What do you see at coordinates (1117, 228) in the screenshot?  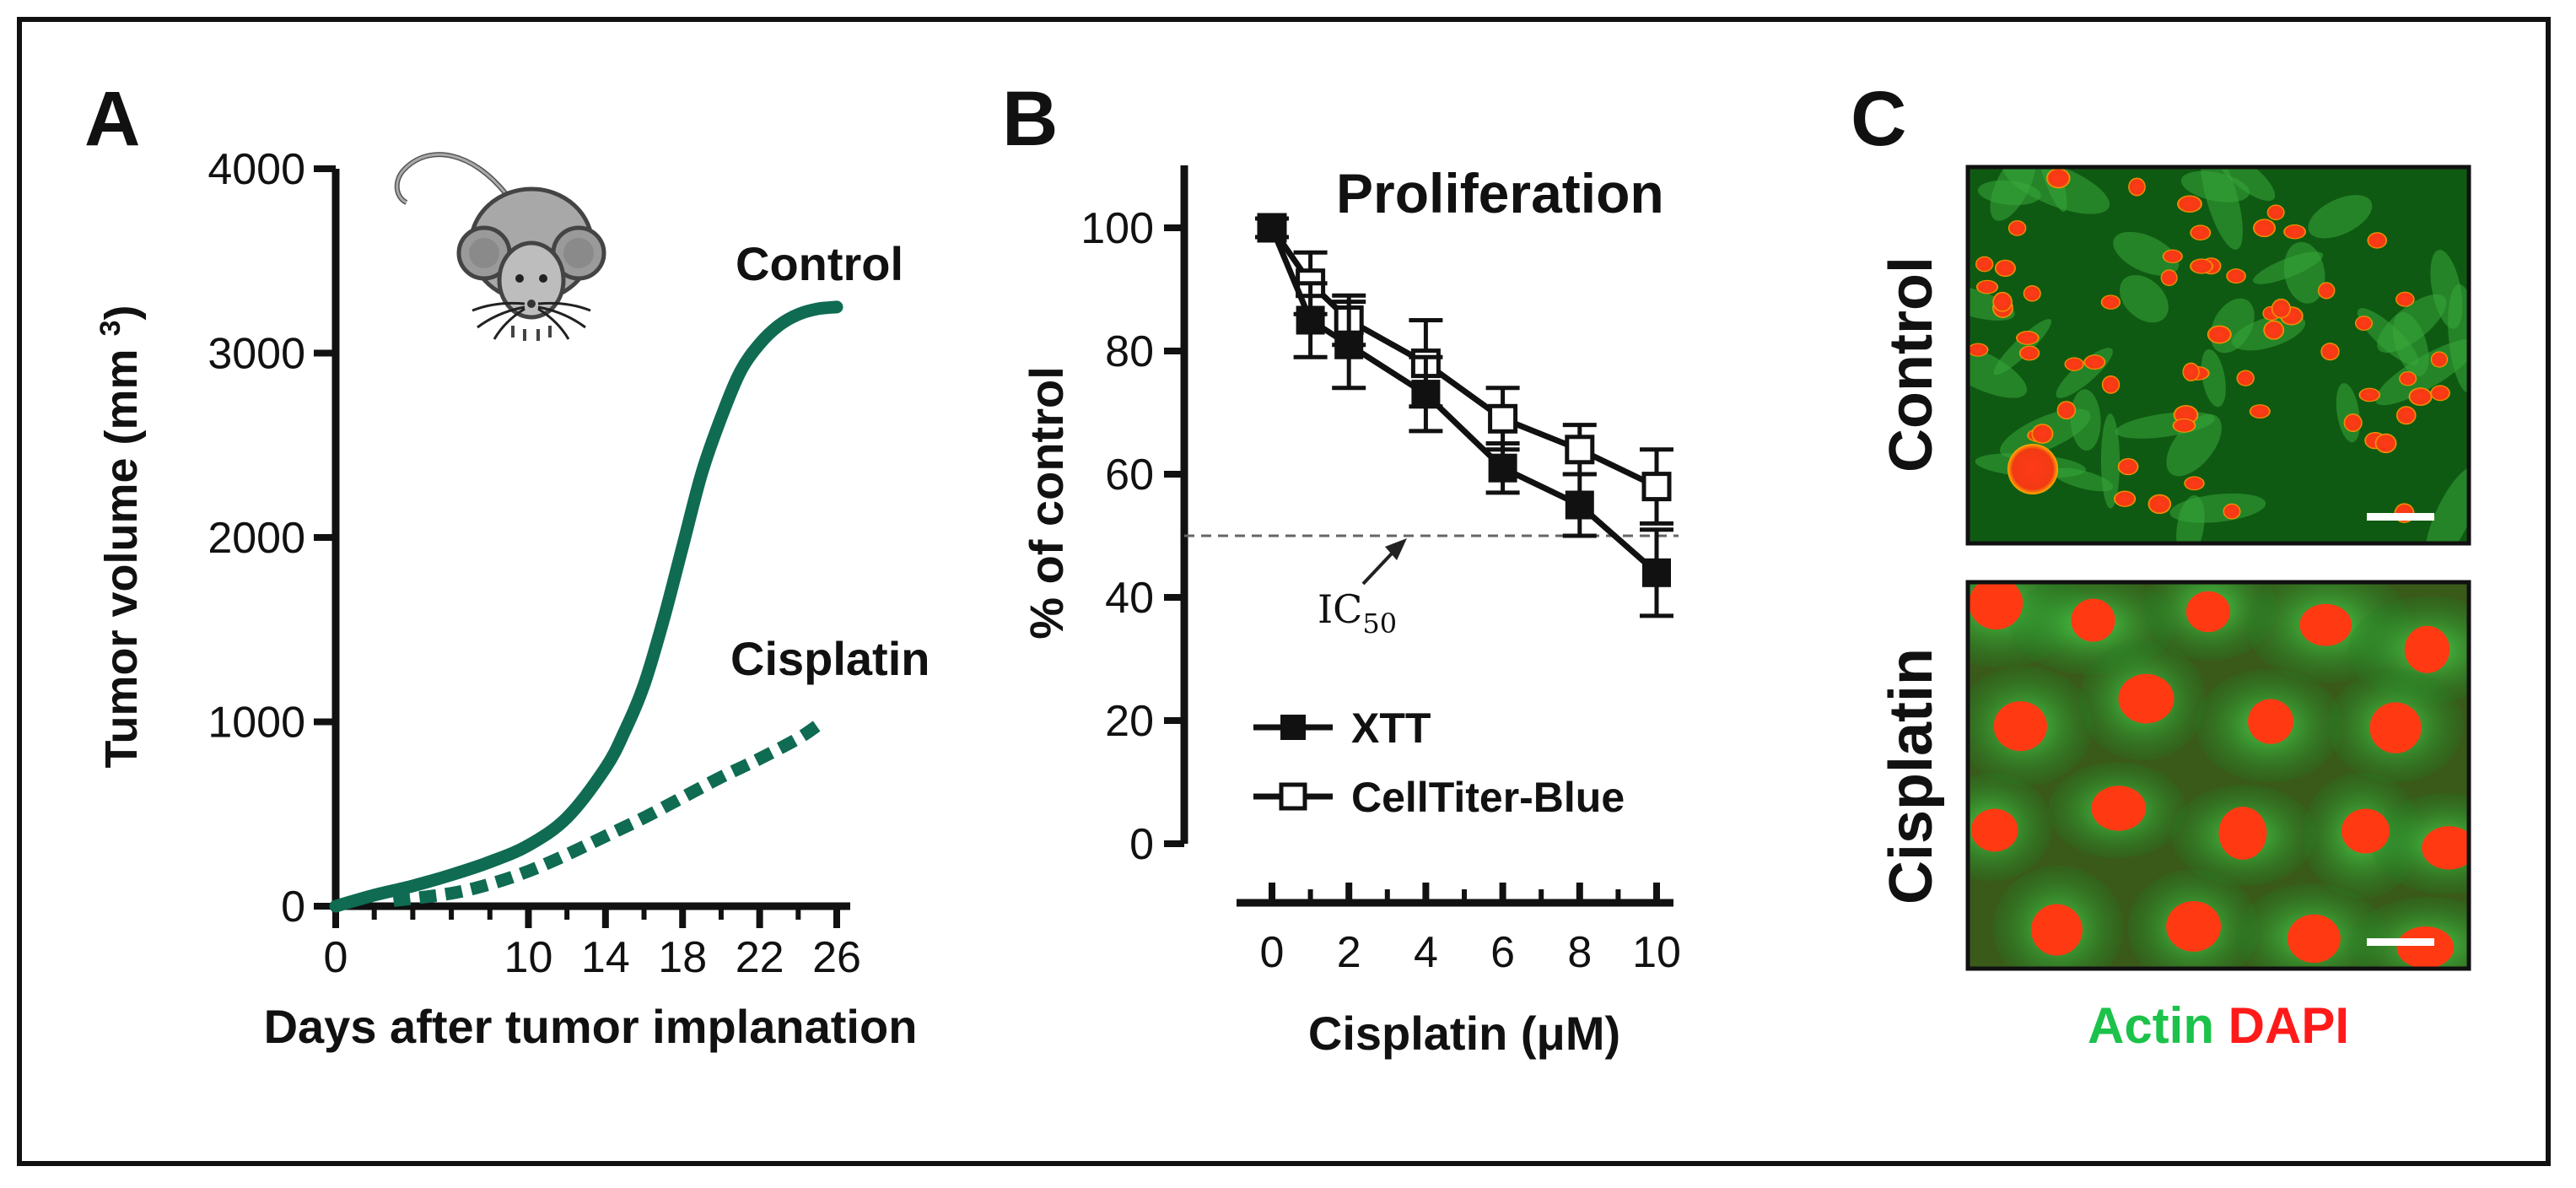 I see `b-y-tick-label-5: 100` at bounding box center [1117, 228].